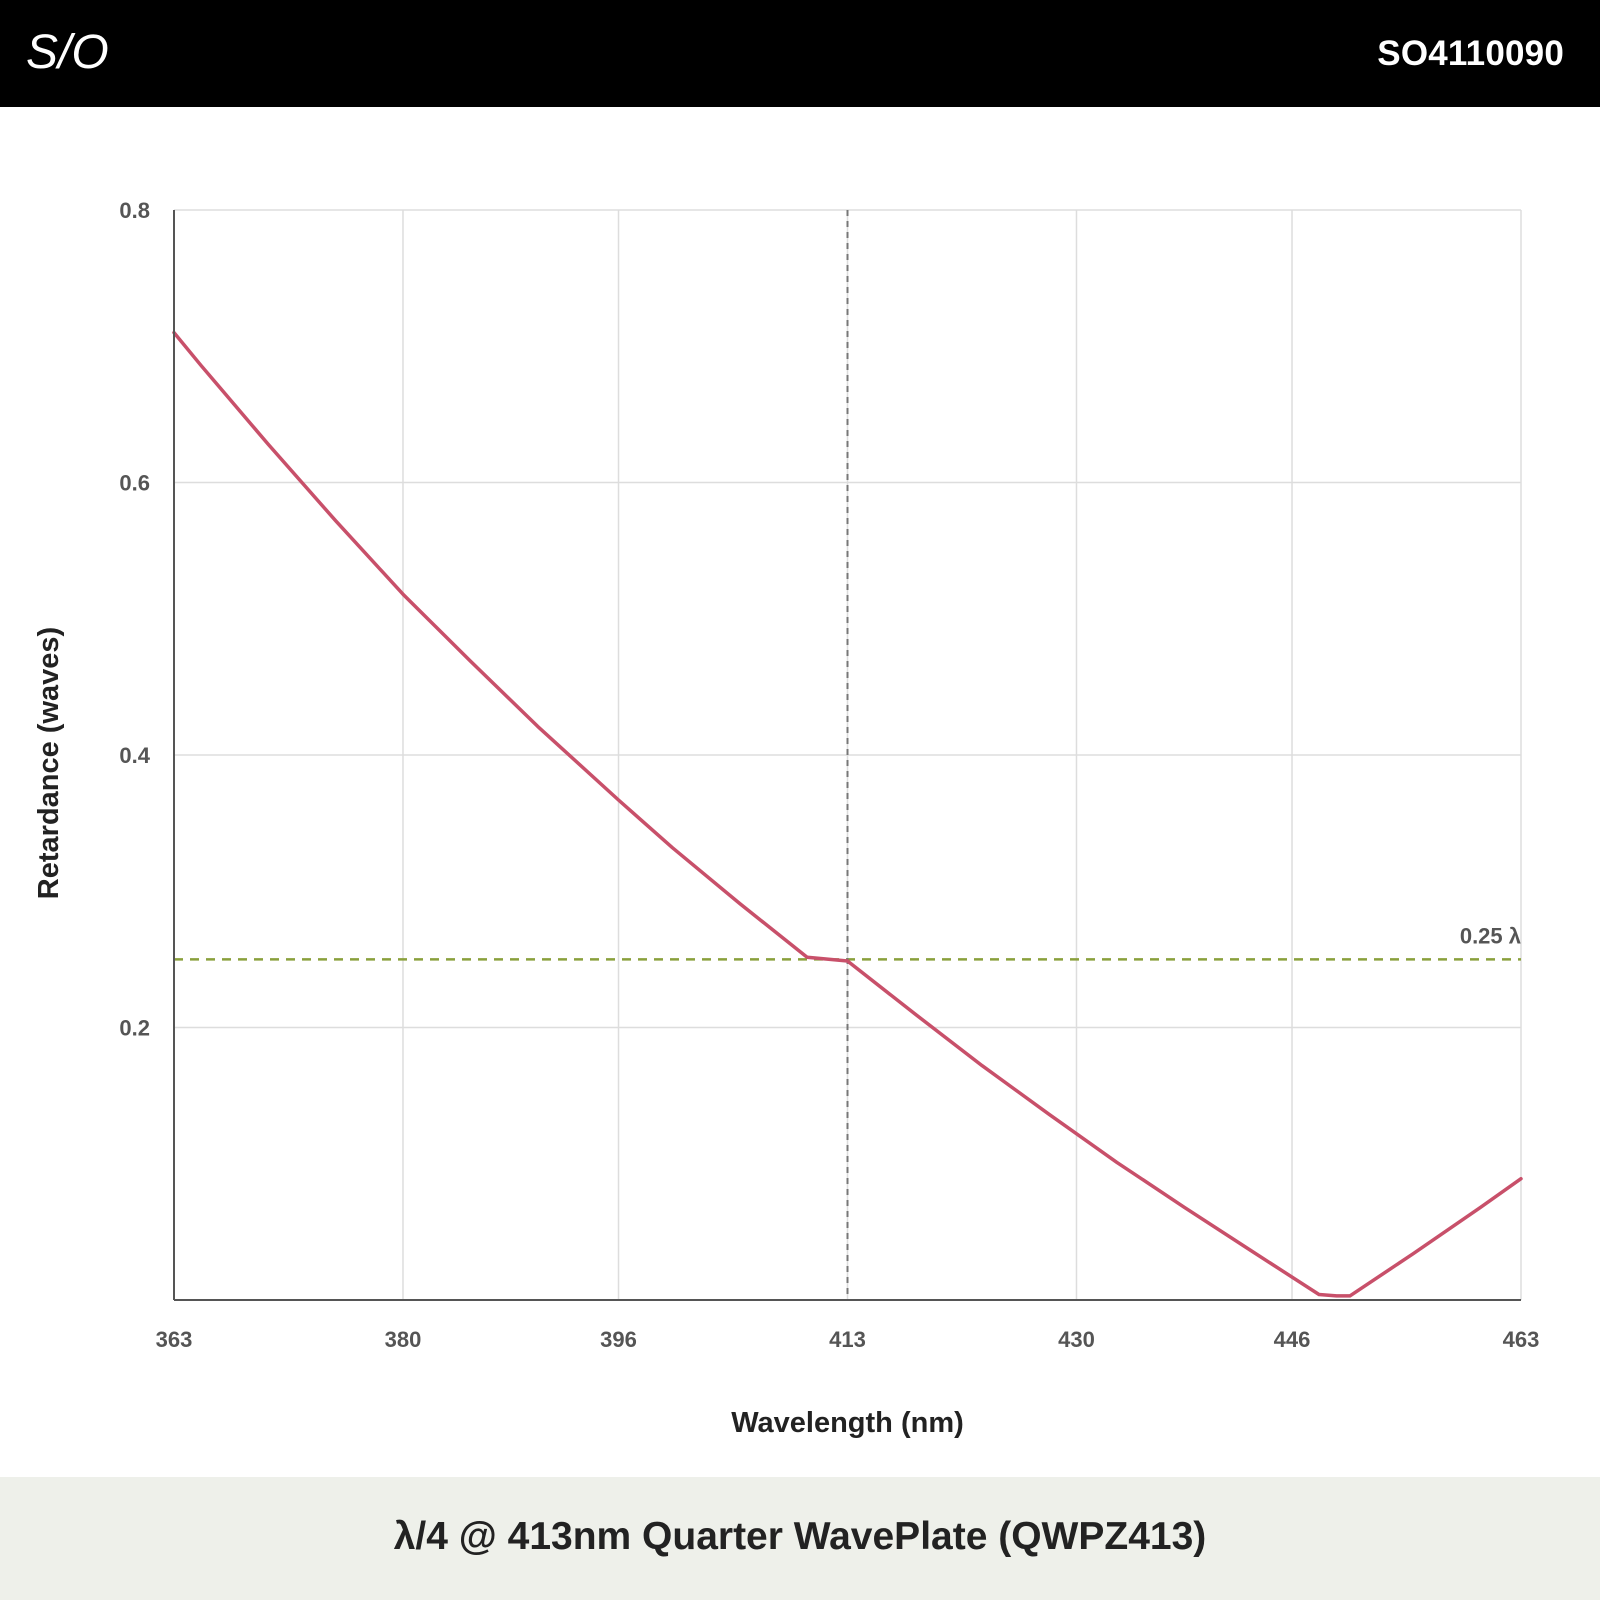 This screenshot has width=1600, height=1600. What do you see at coordinates (1470, 53) in the screenshot?
I see `part-number: SO4110090` at bounding box center [1470, 53].